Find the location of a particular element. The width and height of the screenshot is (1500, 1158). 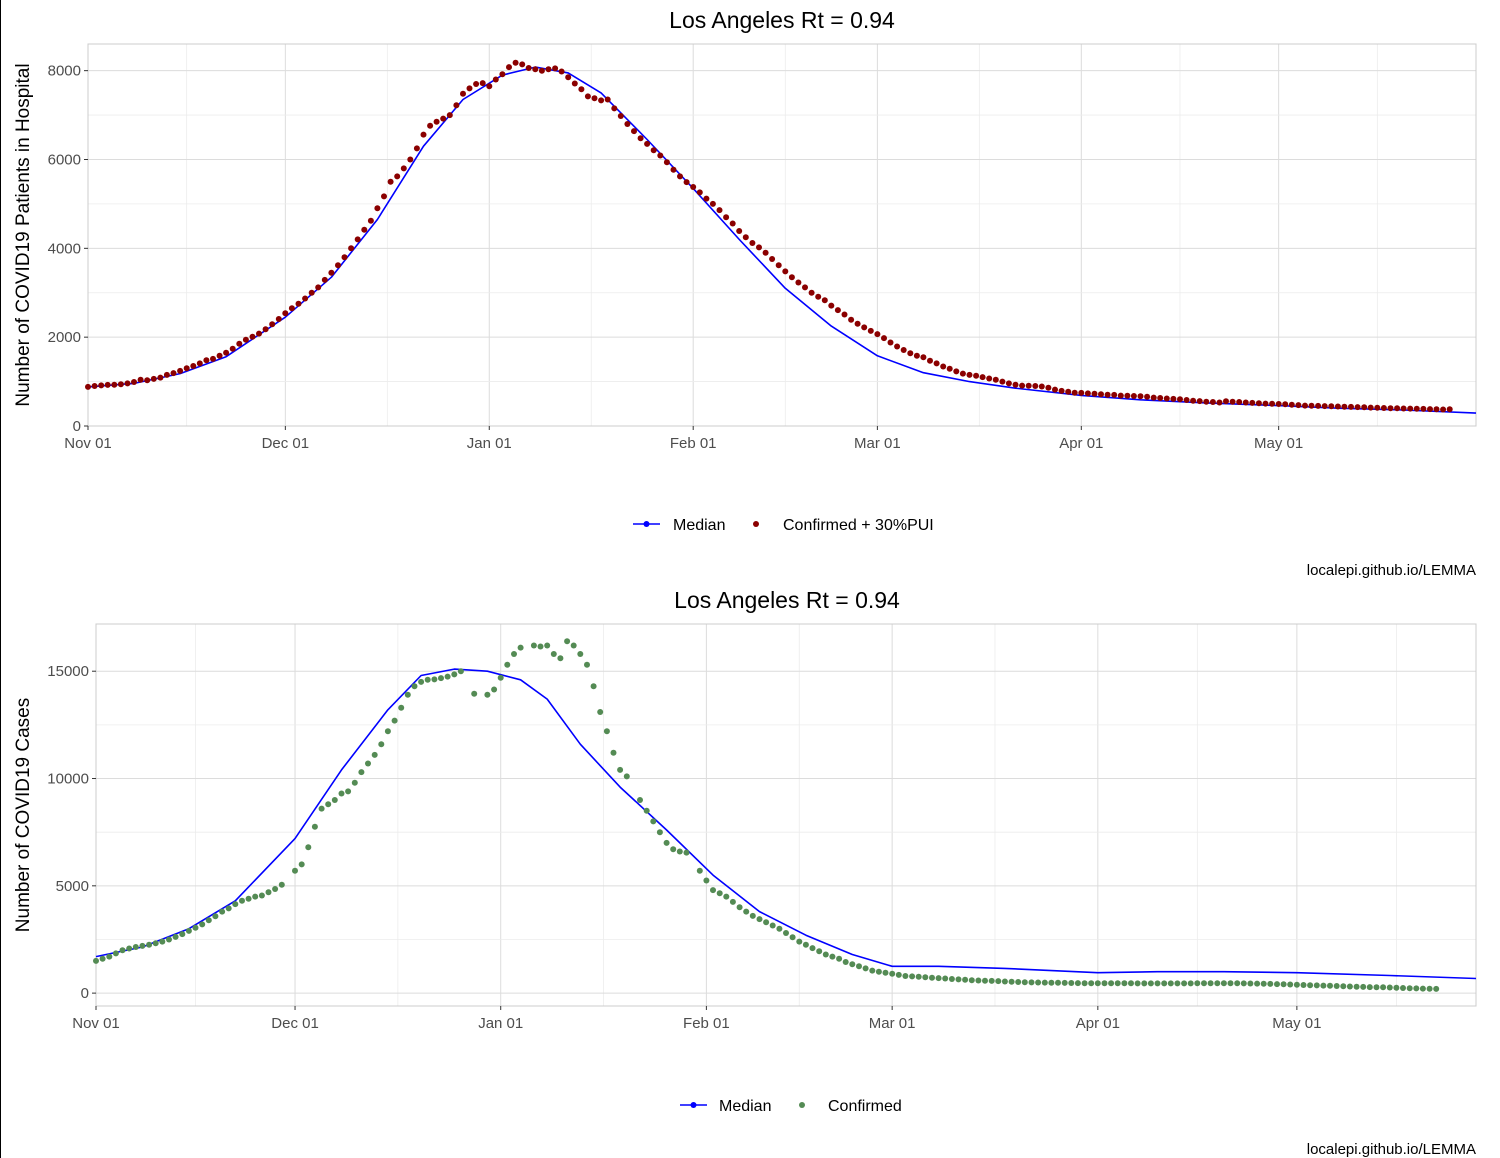

caption: localepi.github.io/LEMMA is located at coordinates (1391, 1149).